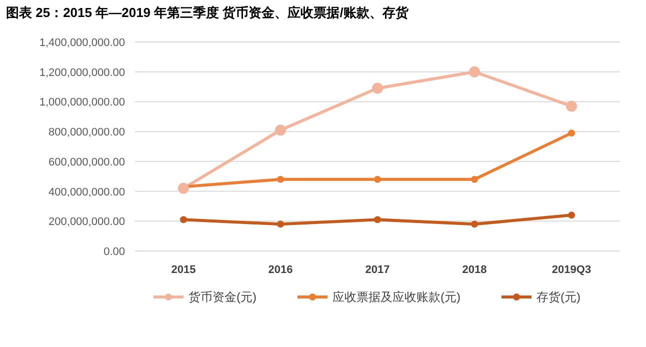 The image size is (646, 347). I want to click on x-tick-label: 2019Q3, so click(572, 270).